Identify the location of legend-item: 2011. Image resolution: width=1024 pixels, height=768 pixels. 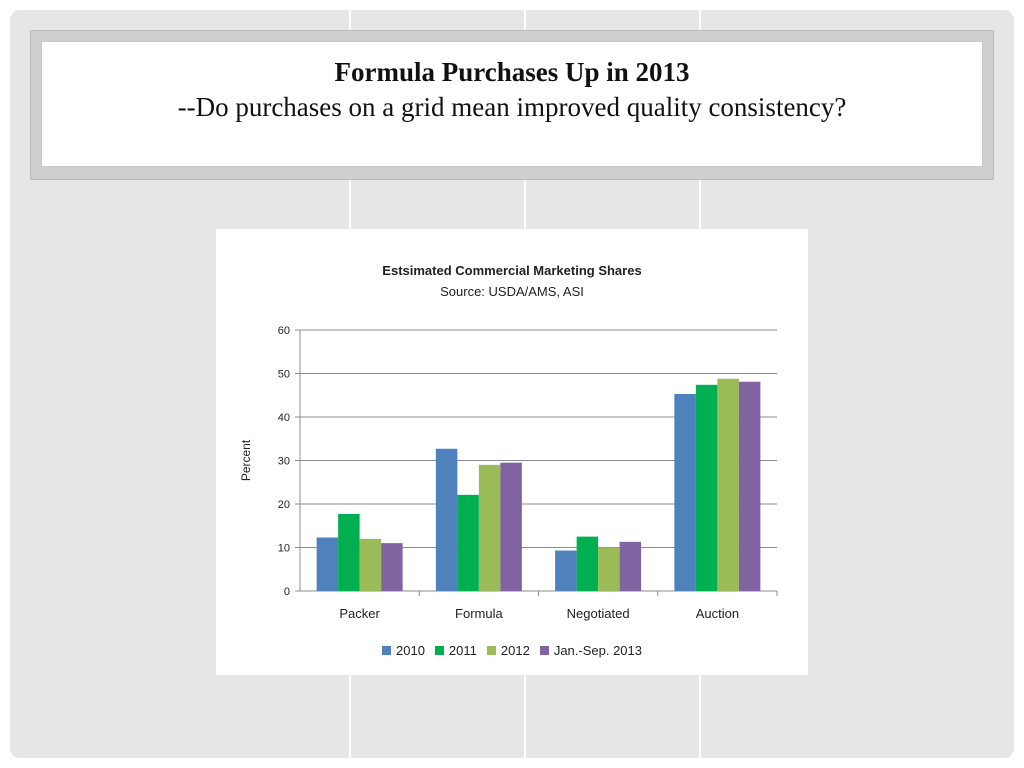
(455, 650).